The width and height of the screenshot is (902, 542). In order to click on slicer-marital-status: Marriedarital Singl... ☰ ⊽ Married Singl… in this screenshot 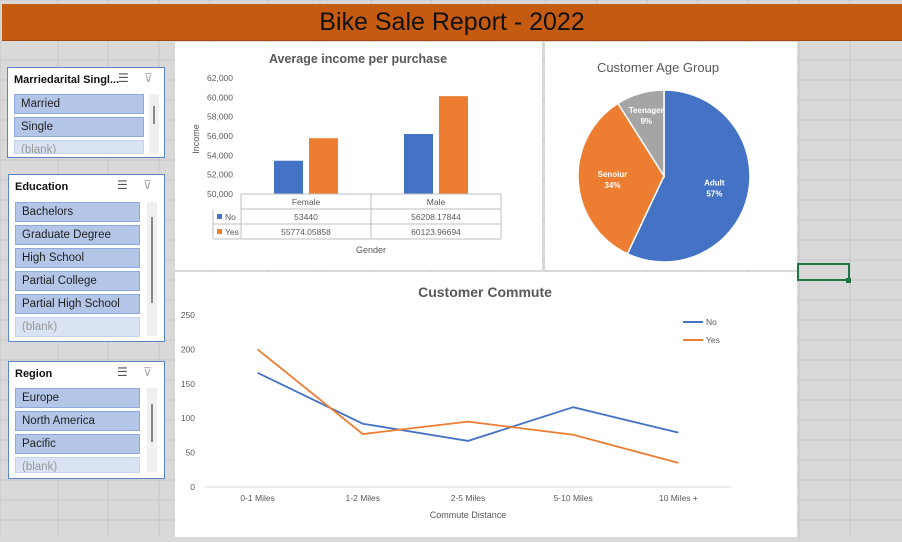, I will do `click(86, 112)`.